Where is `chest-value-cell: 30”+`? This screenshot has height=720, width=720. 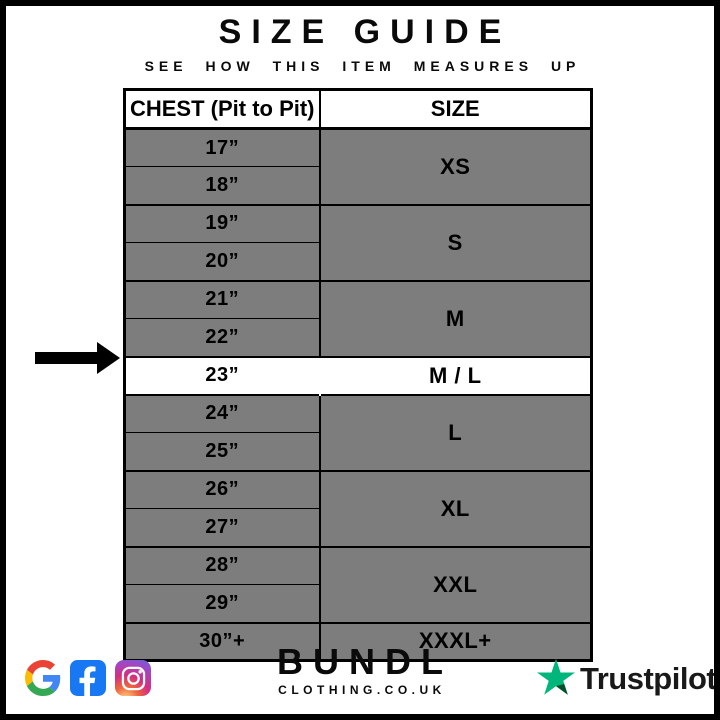
chest-value-cell: 30”+ is located at coordinates (222, 641).